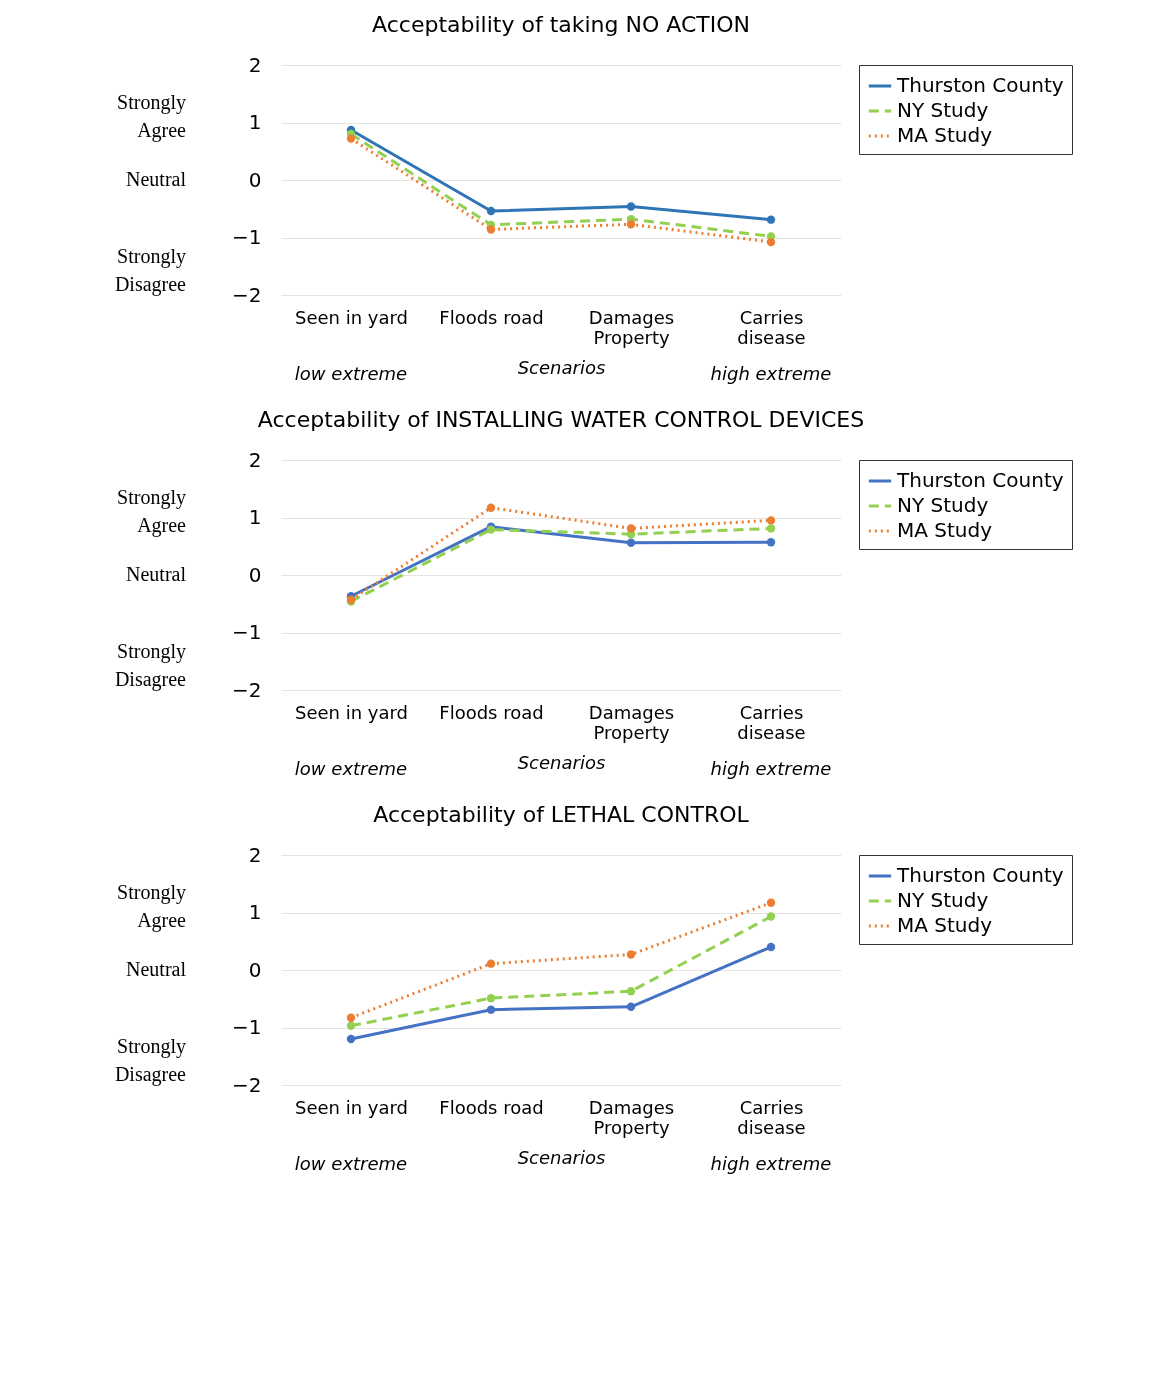 The height and width of the screenshot is (1377, 1168). Describe the element at coordinates (561, 814) in the screenshot. I see `chart-title: Acceptability of LETHAL CONTROL` at that location.